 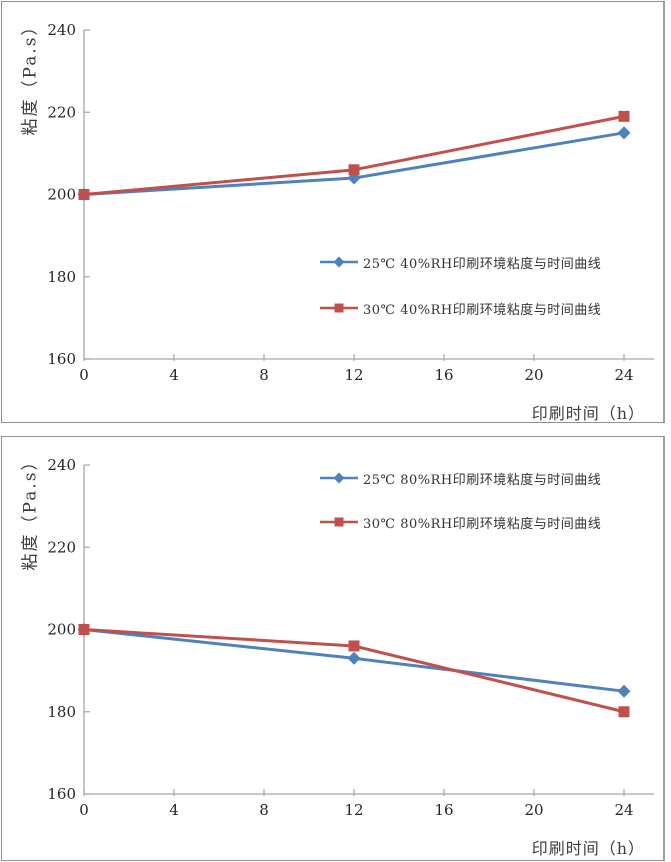 What do you see at coordinates (482, 524) in the screenshot?
I see `legend-label: 30℃ 80%RH印刷环境粘度与时间曲线` at bounding box center [482, 524].